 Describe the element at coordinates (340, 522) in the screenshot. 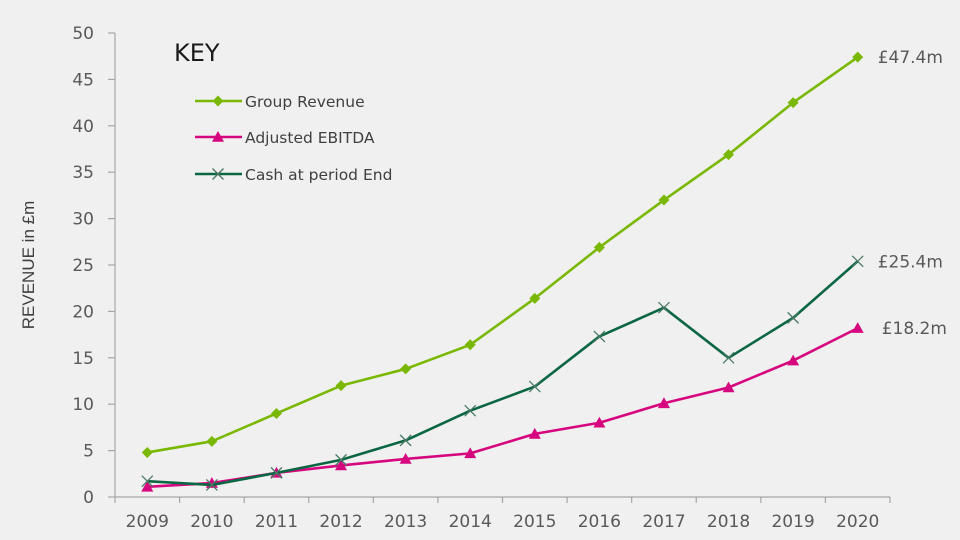

I see `x-tick-label: 2012` at that location.